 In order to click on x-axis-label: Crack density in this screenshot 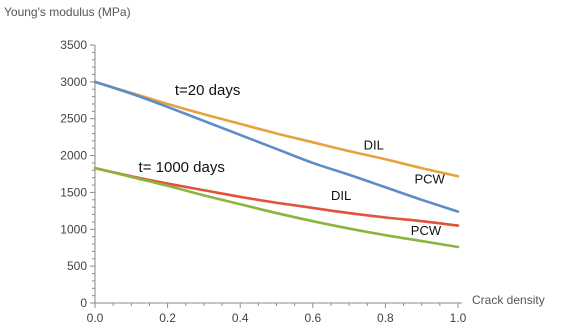, I will do `click(508, 300)`.